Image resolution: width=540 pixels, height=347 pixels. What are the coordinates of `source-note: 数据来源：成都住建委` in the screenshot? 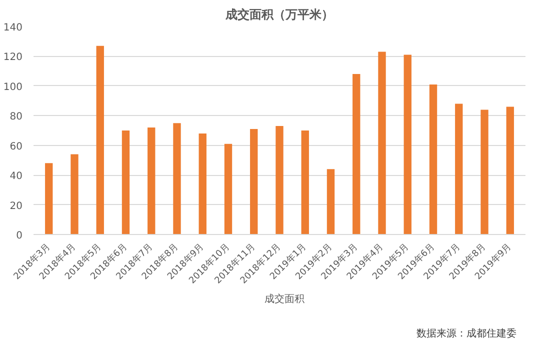 It's located at (466, 334).